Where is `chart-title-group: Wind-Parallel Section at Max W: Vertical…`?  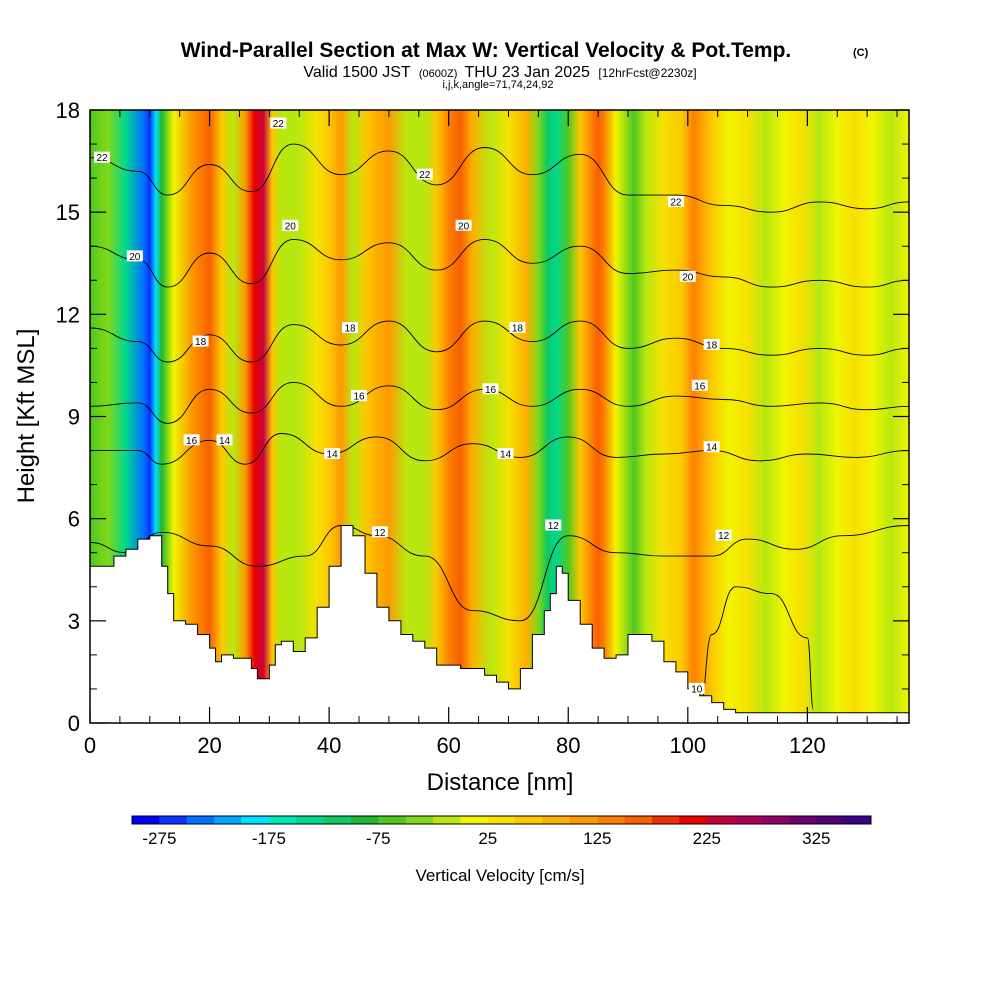
chart-title-group: Wind-Parallel Section at Max W: Vertical… is located at coordinates (525, 65).